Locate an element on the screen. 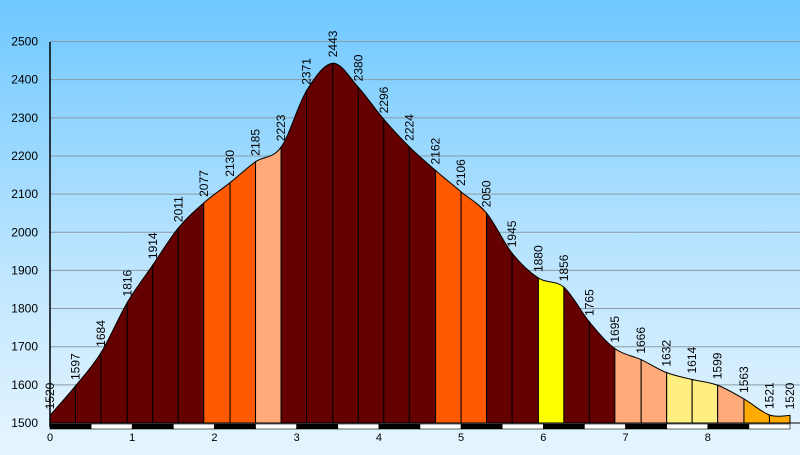 The image size is (800, 455). data-label: 1666 is located at coordinates (641, 340).